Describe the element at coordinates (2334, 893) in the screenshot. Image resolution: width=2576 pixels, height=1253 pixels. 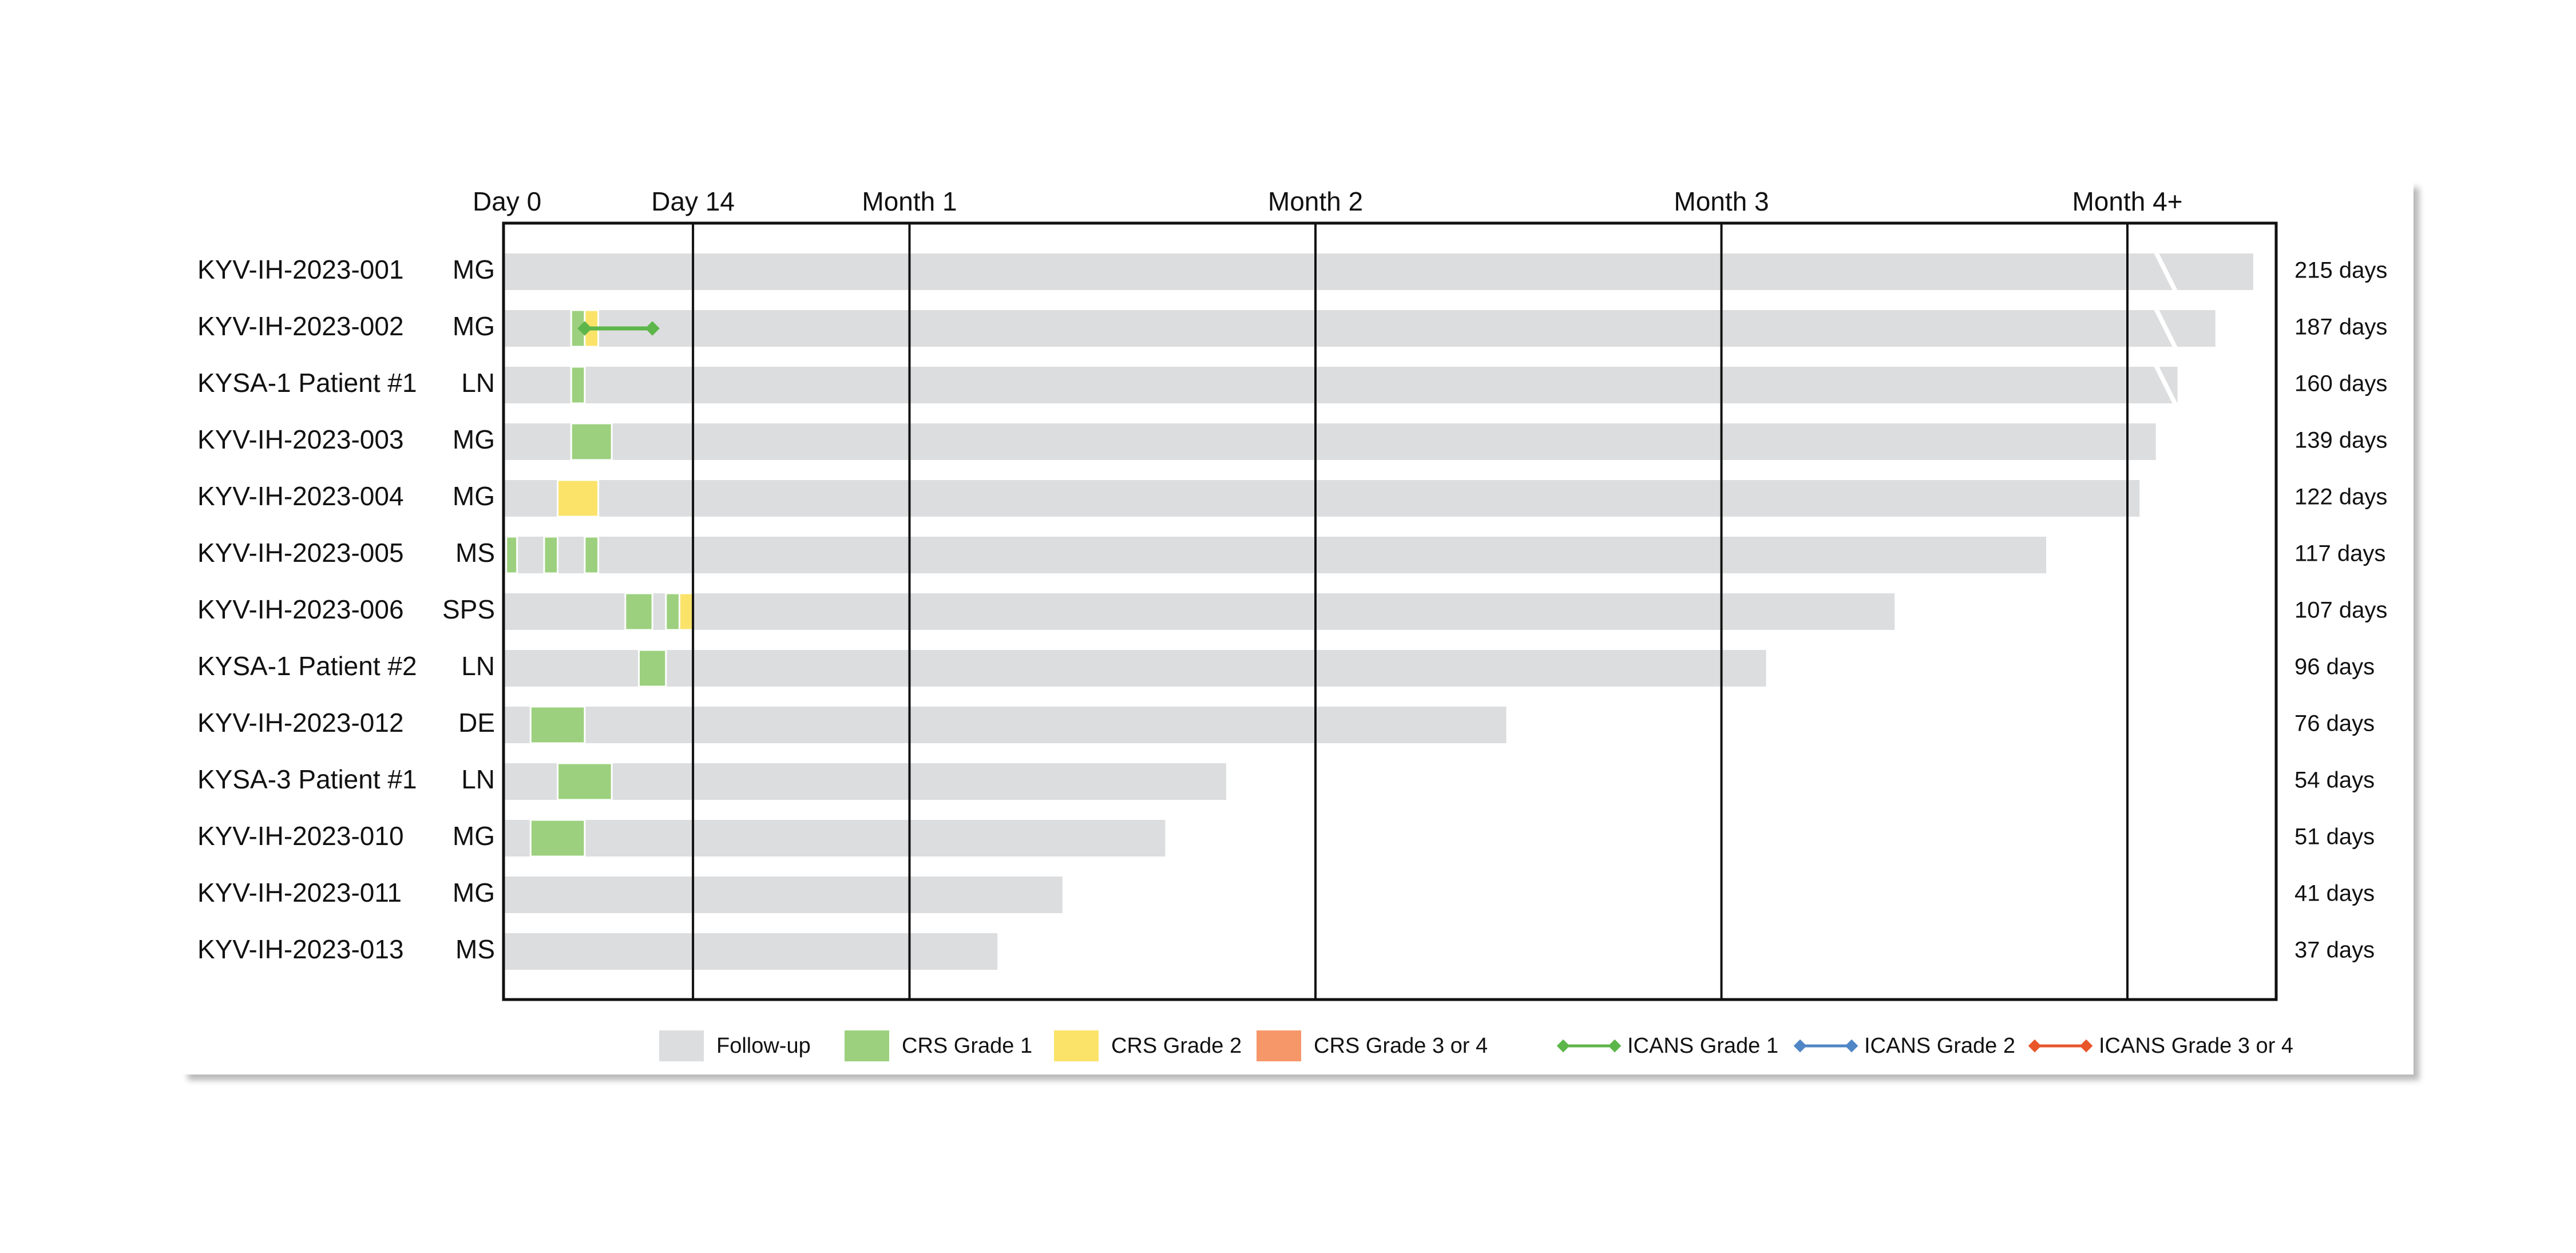
I see `duration-label: 41 days` at that location.